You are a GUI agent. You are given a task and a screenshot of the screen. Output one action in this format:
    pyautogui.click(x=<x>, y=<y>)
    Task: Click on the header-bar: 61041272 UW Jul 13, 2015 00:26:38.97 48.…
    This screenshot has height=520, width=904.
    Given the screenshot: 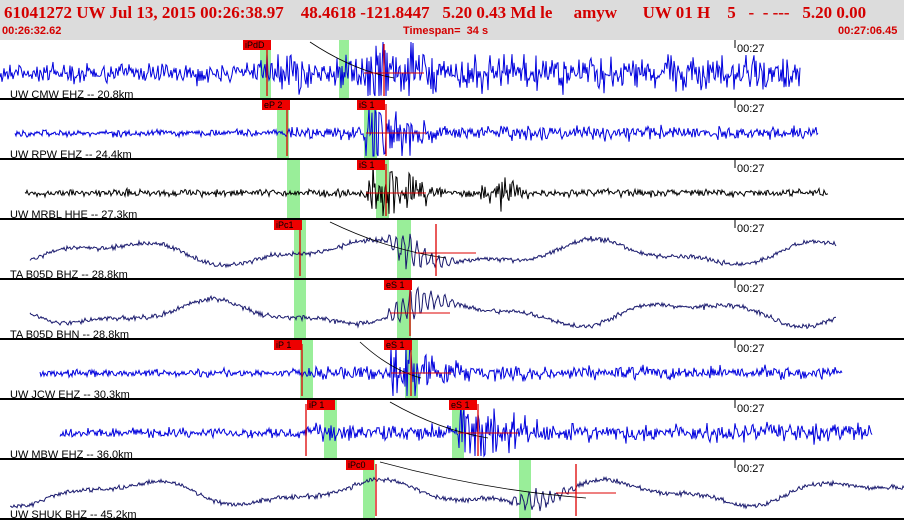 What is the action you would take?
    pyautogui.click(x=452, y=20)
    